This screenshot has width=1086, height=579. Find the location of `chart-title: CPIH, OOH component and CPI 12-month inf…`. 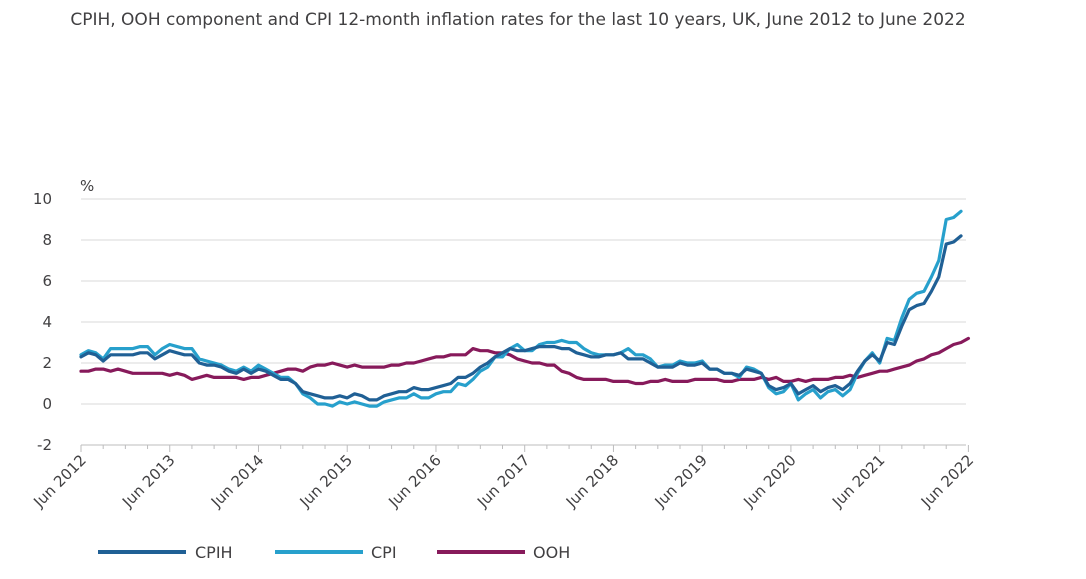

chart-title: CPIH, OOH component and CPI 12-month inf… is located at coordinates (518, 20).